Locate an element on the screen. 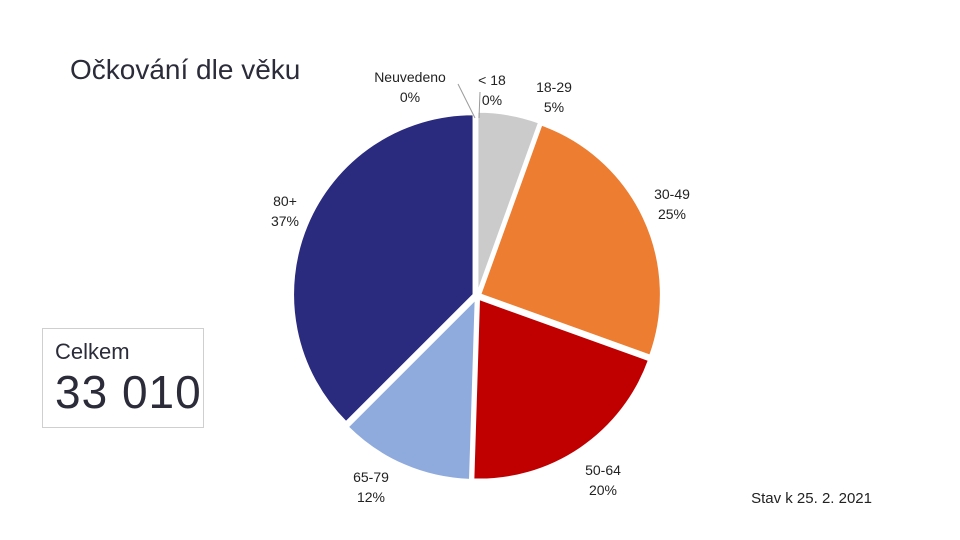 The width and height of the screenshot is (960, 540). data-label-category: 30-49 is located at coordinates (672, 194).